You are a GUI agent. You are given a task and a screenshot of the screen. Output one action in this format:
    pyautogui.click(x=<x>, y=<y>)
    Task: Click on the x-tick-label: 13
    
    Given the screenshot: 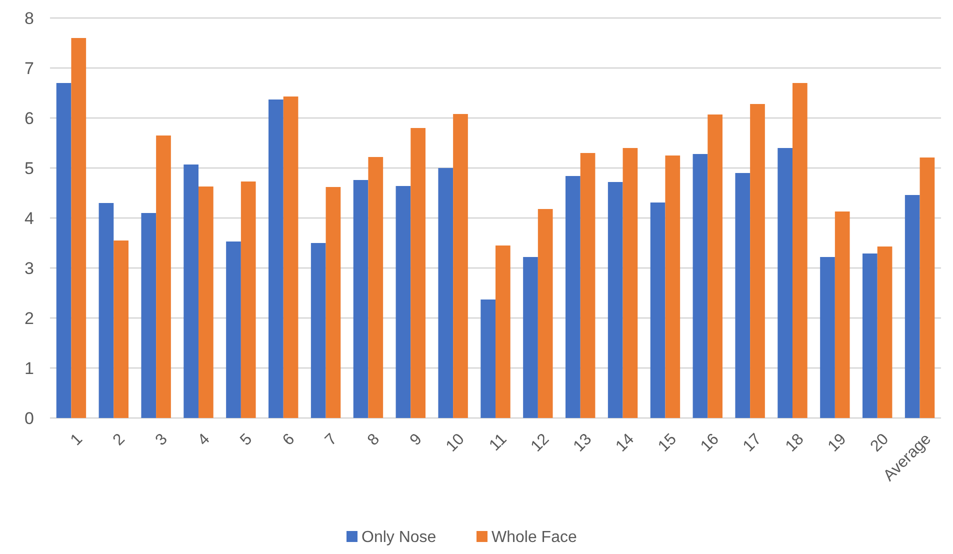 What is the action you would take?
    pyautogui.click(x=583, y=443)
    